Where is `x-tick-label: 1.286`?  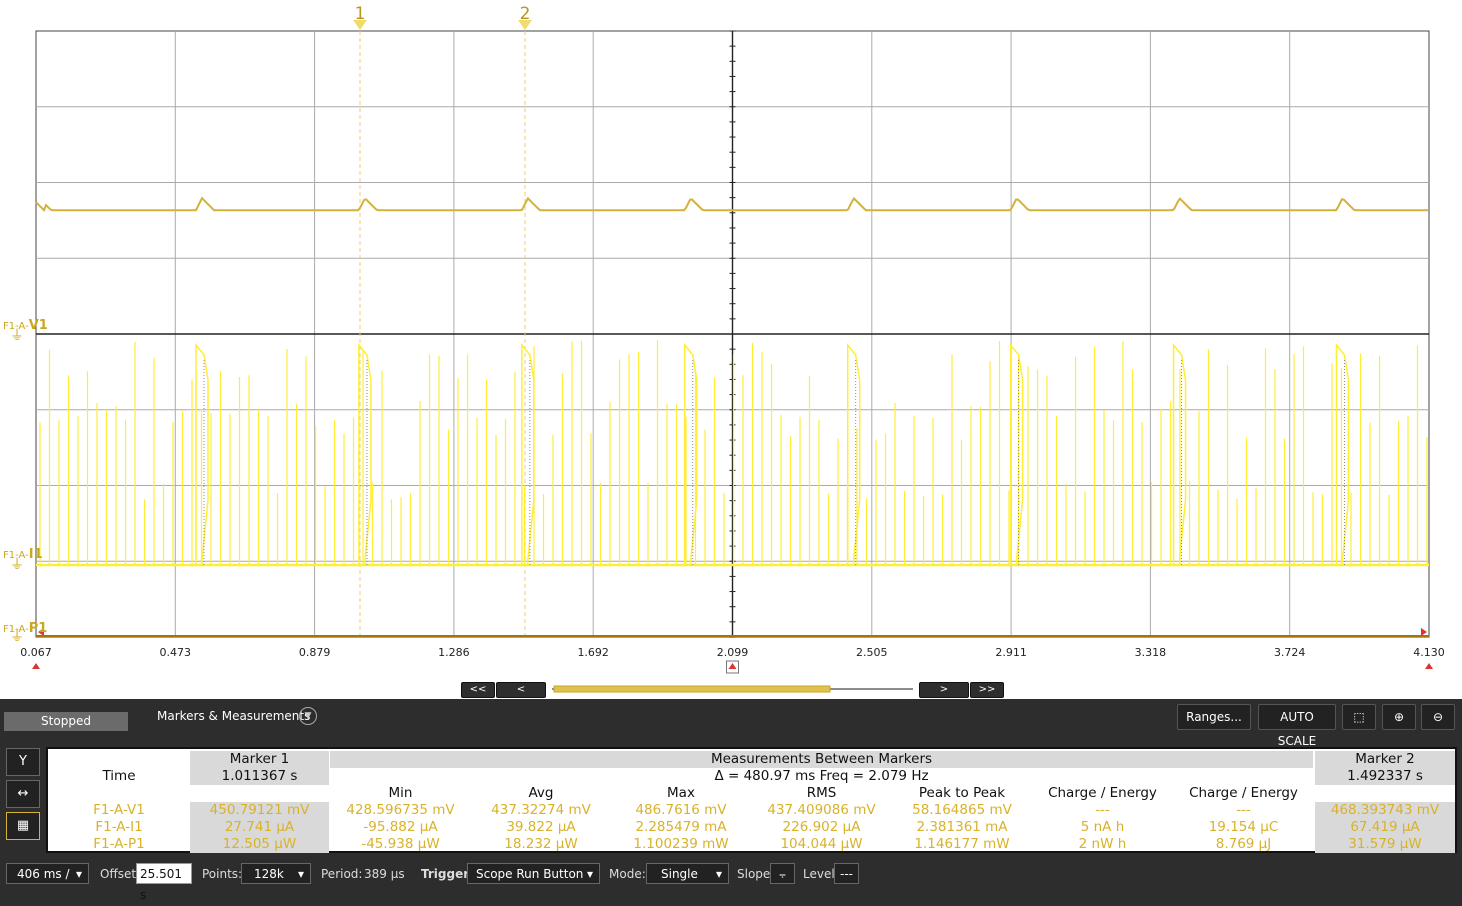 x-tick-label: 1.286 is located at coordinates (454, 652).